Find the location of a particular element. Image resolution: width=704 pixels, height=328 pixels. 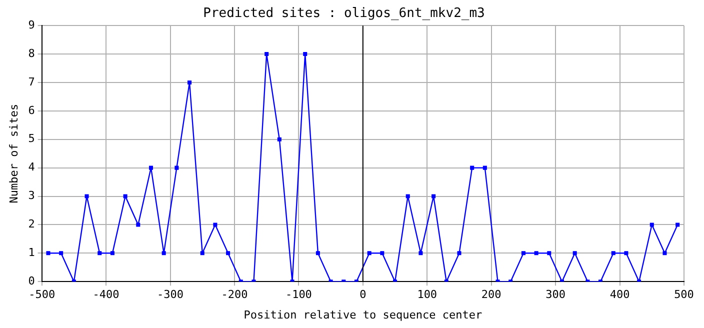

x-axis-title: Position relative to sequence center is located at coordinates (363, 315).